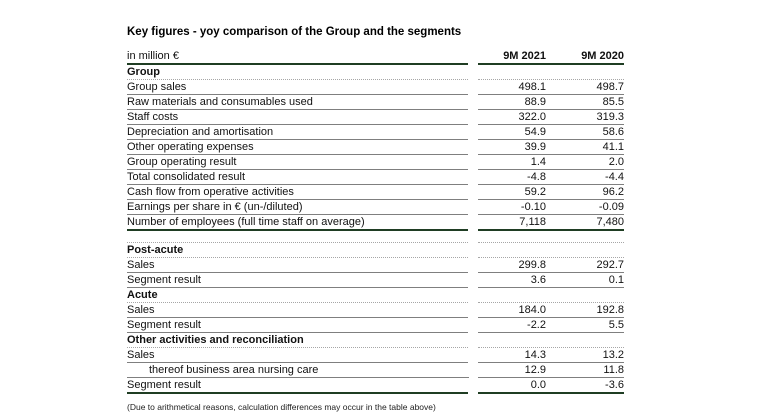 The width and height of the screenshot is (767, 415). What do you see at coordinates (535, 147) in the screenshot?
I see `row-value-9m-2021: 39.9` at bounding box center [535, 147].